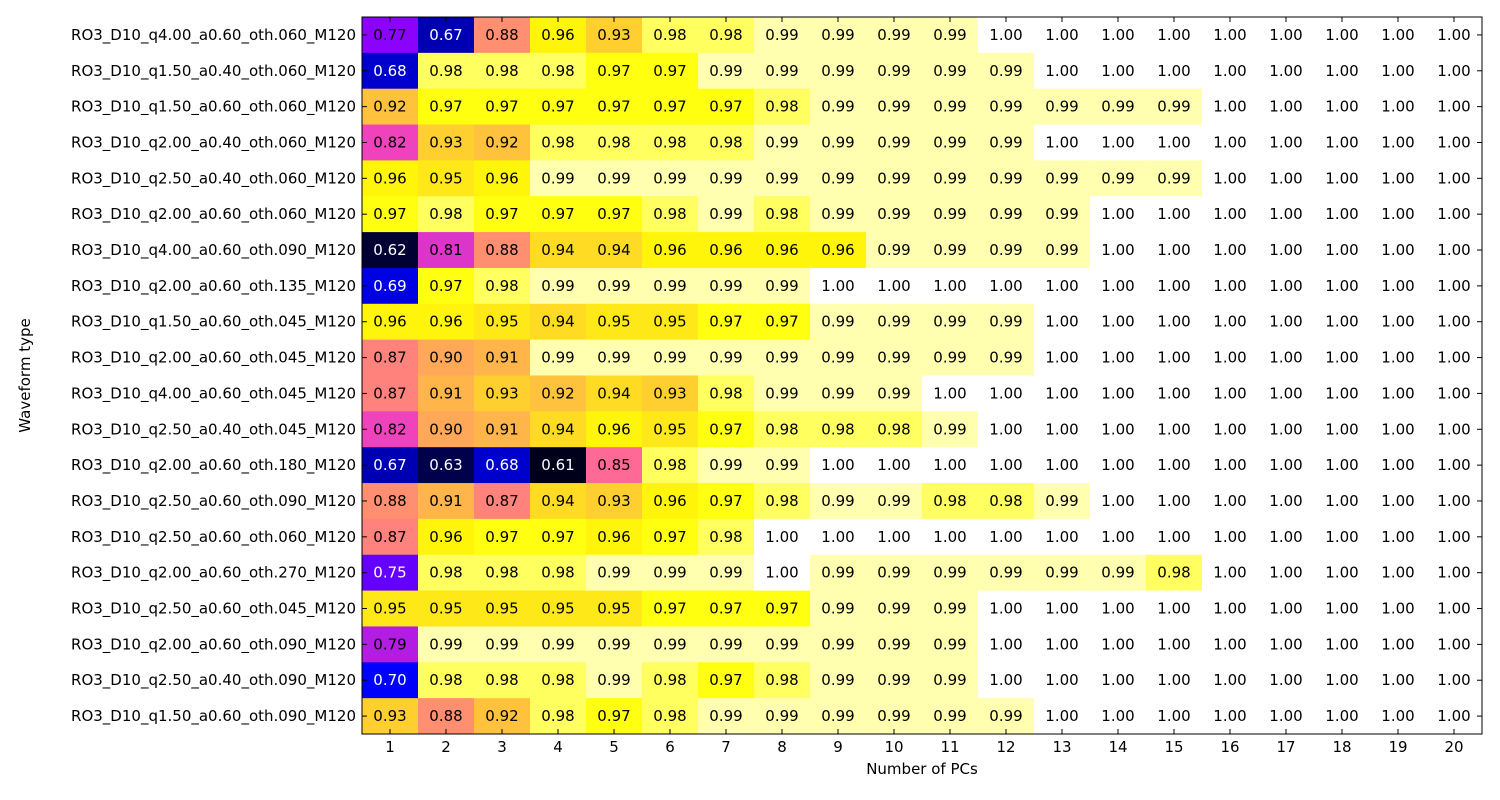 Image resolution: width=1500 pixels, height=800 pixels. Describe the element at coordinates (445, 250) in the screenshot. I see `cell-value-label: 0.81` at that location.